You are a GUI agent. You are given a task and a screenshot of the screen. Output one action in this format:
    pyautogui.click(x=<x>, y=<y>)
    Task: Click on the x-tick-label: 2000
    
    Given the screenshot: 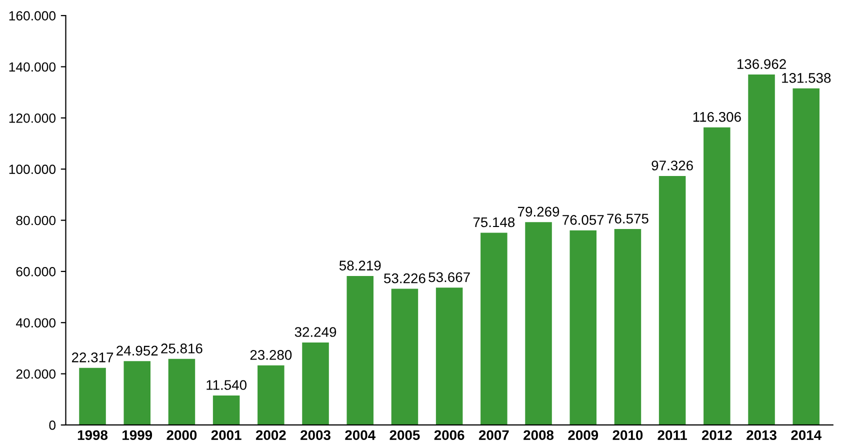 What is the action you would take?
    pyautogui.click(x=181, y=435)
    